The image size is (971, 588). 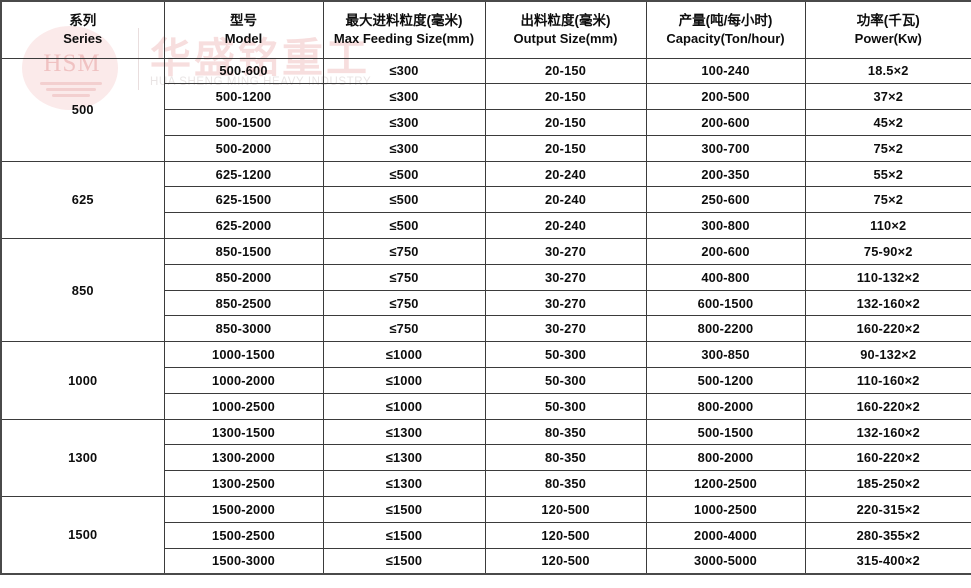 What do you see at coordinates (243, 39) in the screenshot?
I see `header-label-en: Model` at bounding box center [243, 39].